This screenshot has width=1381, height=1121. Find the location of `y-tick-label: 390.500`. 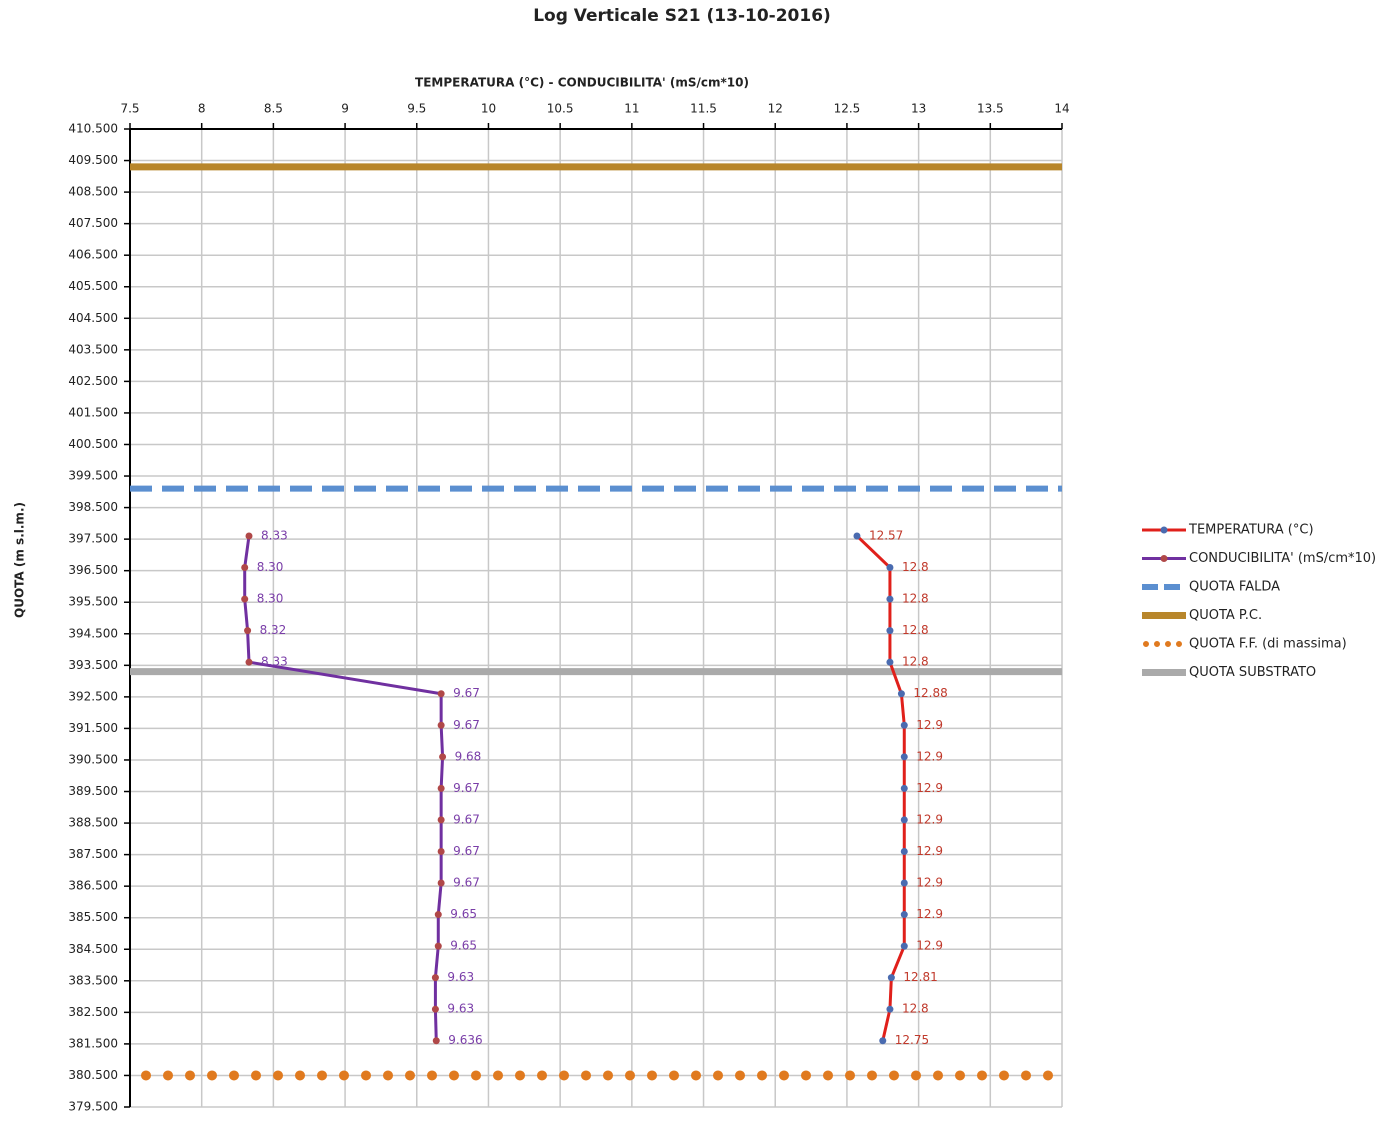

y-tick-label: 390.500 is located at coordinates (93, 759).